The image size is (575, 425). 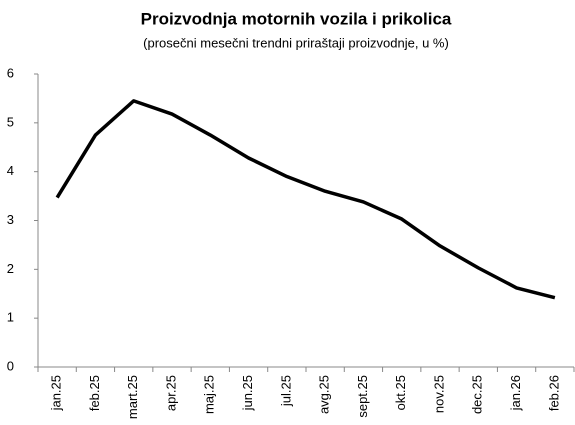 I want to click on x-tick-label: feb.25, so click(x=94, y=393).